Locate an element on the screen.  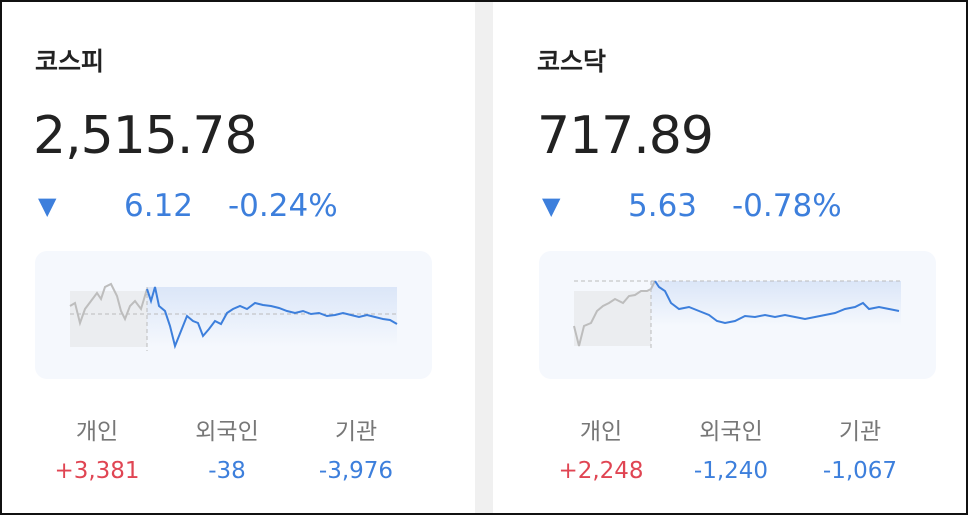
investor-value: +3,381 is located at coordinates (97, 471).